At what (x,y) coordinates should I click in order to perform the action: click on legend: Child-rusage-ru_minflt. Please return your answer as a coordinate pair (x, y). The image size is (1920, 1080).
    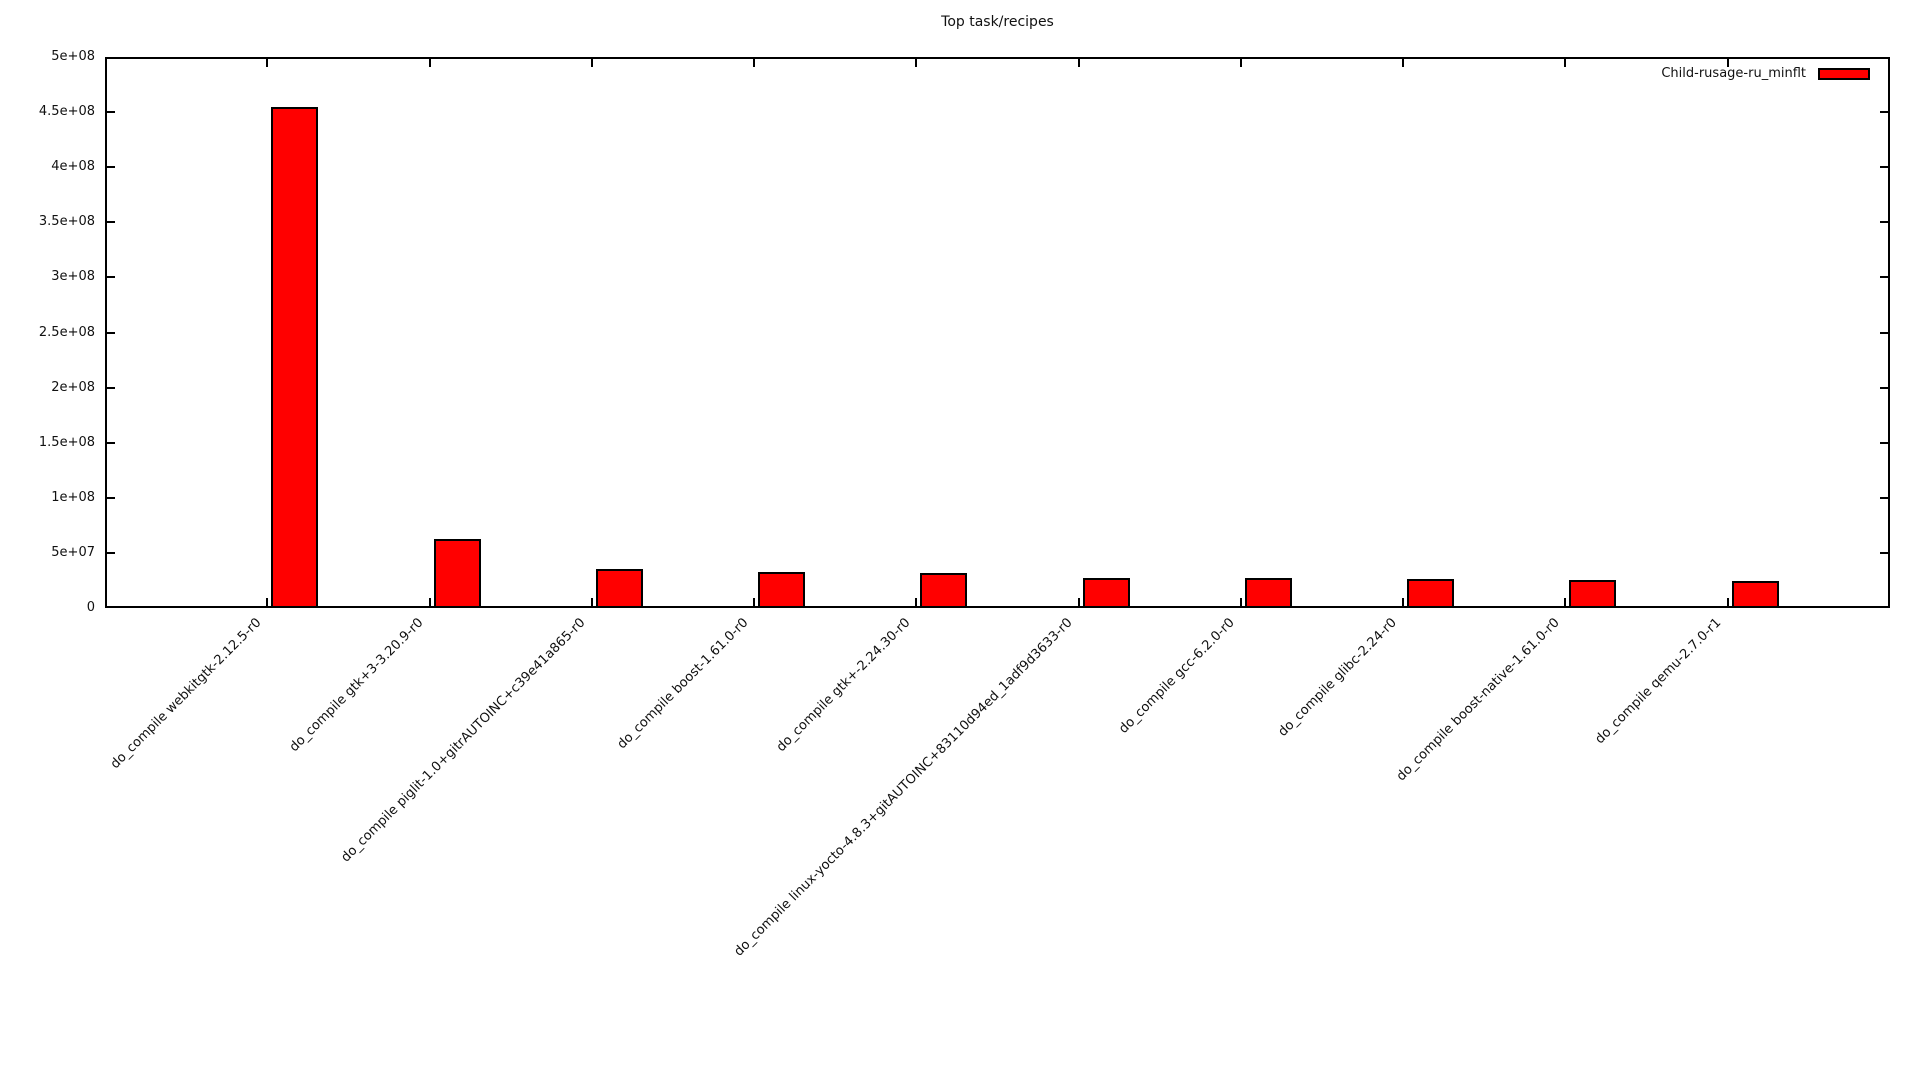
    Looking at the image, I should click on (1765, 73).